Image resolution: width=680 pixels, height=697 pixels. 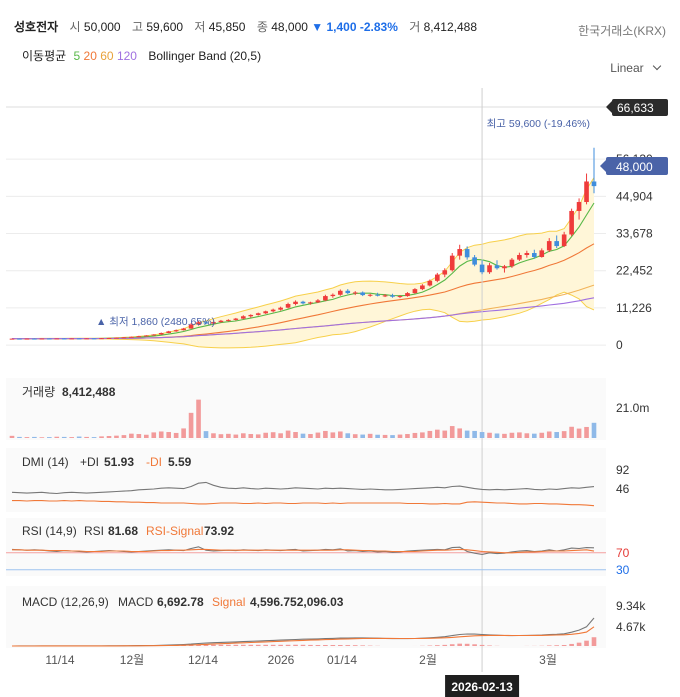 What do you see at coordinates (137, 27) in the screenshot?
I see `high-label: 고` at bounding box center [137, 27].